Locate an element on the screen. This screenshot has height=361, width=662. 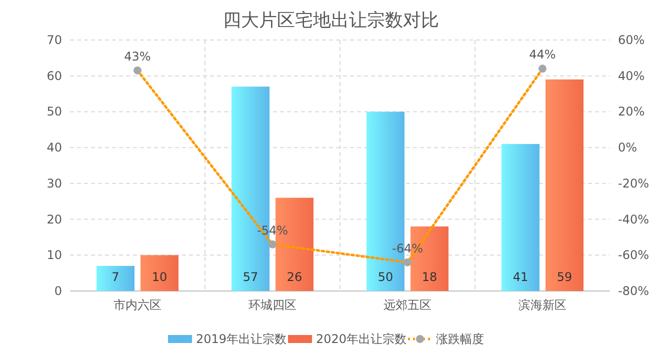
y2-tick-label: -80% is located at coordinates (634, 291).